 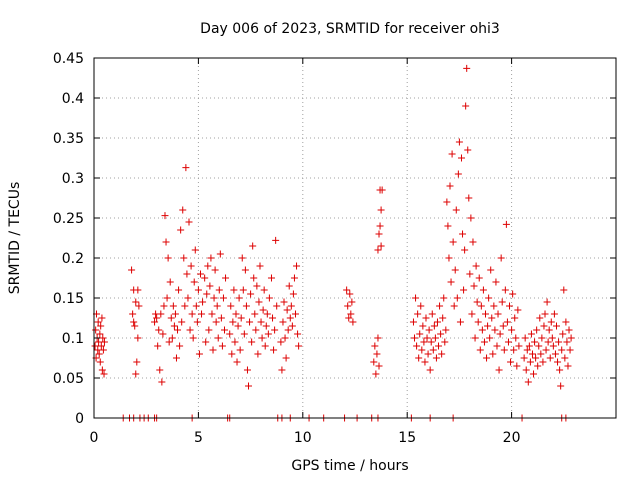 I want to click on y-tick-label: 0.15, so click(x=68, y=299).